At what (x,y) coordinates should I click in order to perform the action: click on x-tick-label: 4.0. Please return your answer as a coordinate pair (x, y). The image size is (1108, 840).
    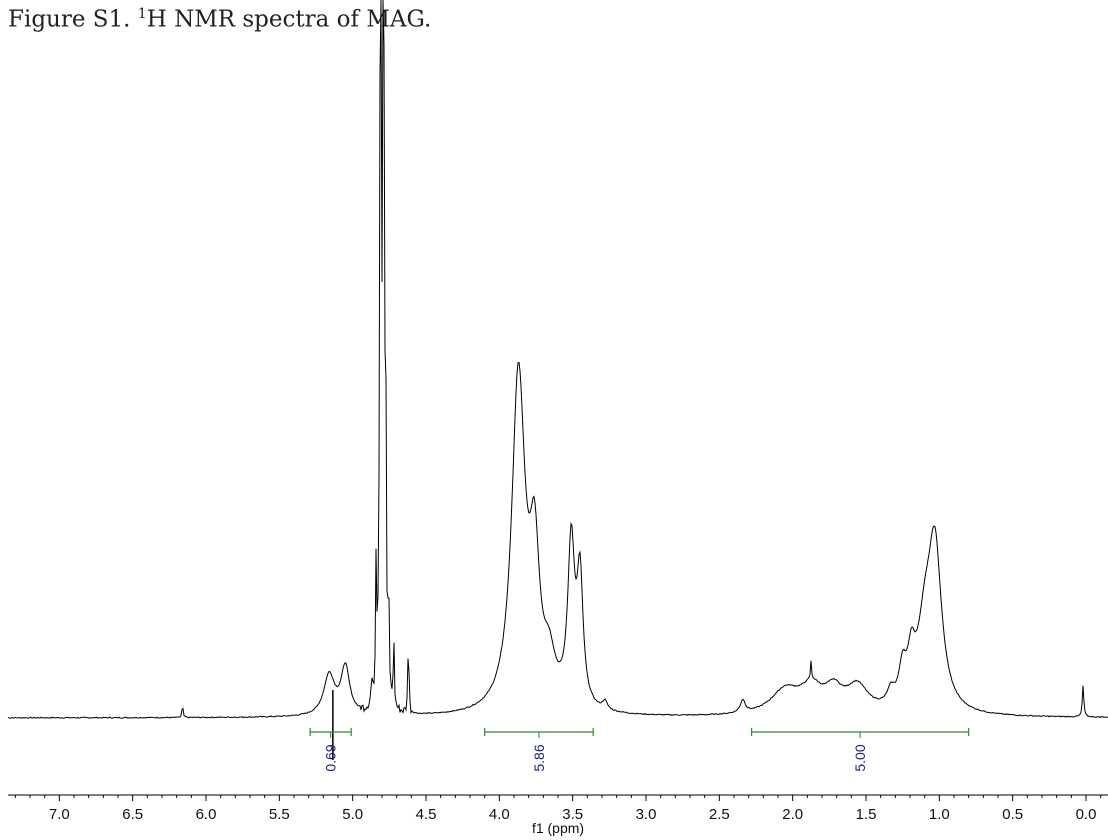
    Looking at the image, I should click on (499, 814).